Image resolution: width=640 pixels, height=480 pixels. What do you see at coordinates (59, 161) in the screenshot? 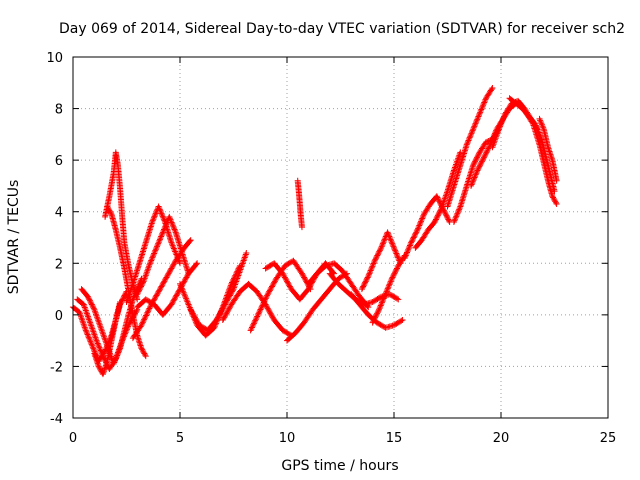
I see `y-tick-label: 6` at bounding box center [59, 161].